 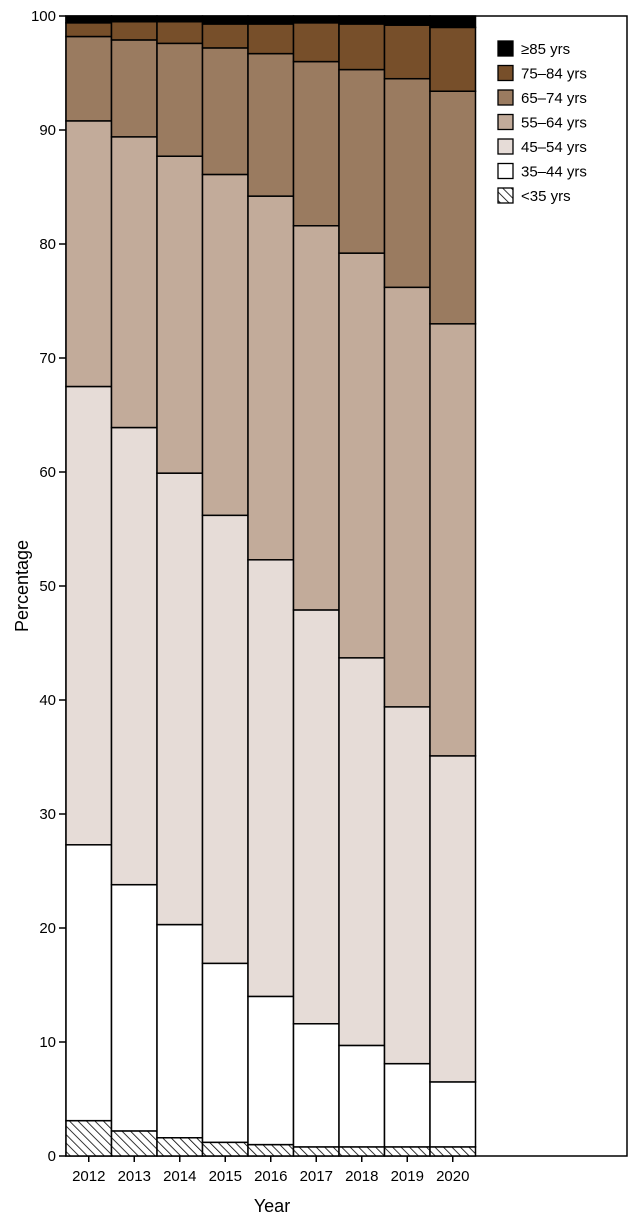 I want to click on bar-segment-2015-s4, so click(x=225, y=111).